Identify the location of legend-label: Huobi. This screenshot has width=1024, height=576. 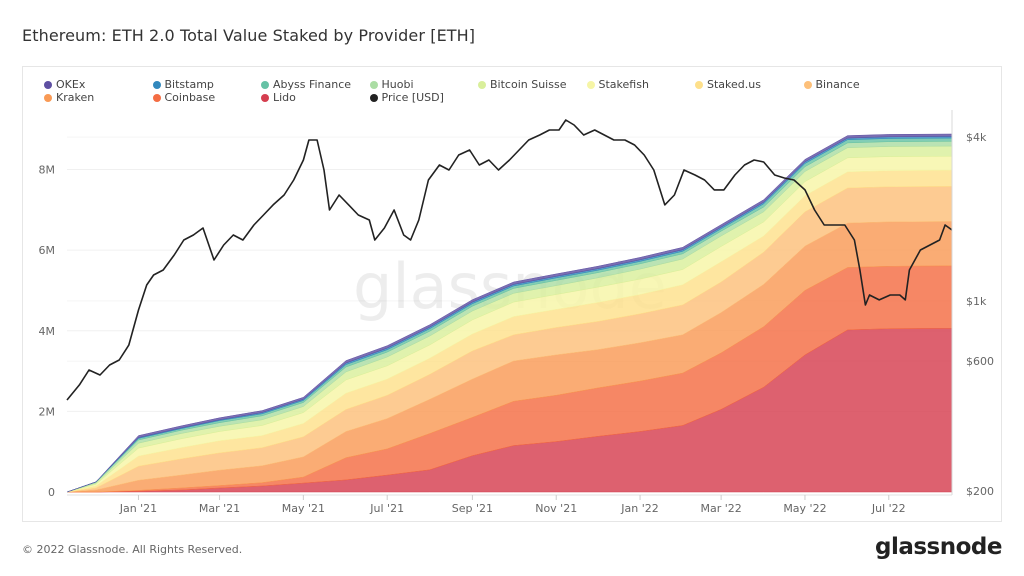
(397, 84).